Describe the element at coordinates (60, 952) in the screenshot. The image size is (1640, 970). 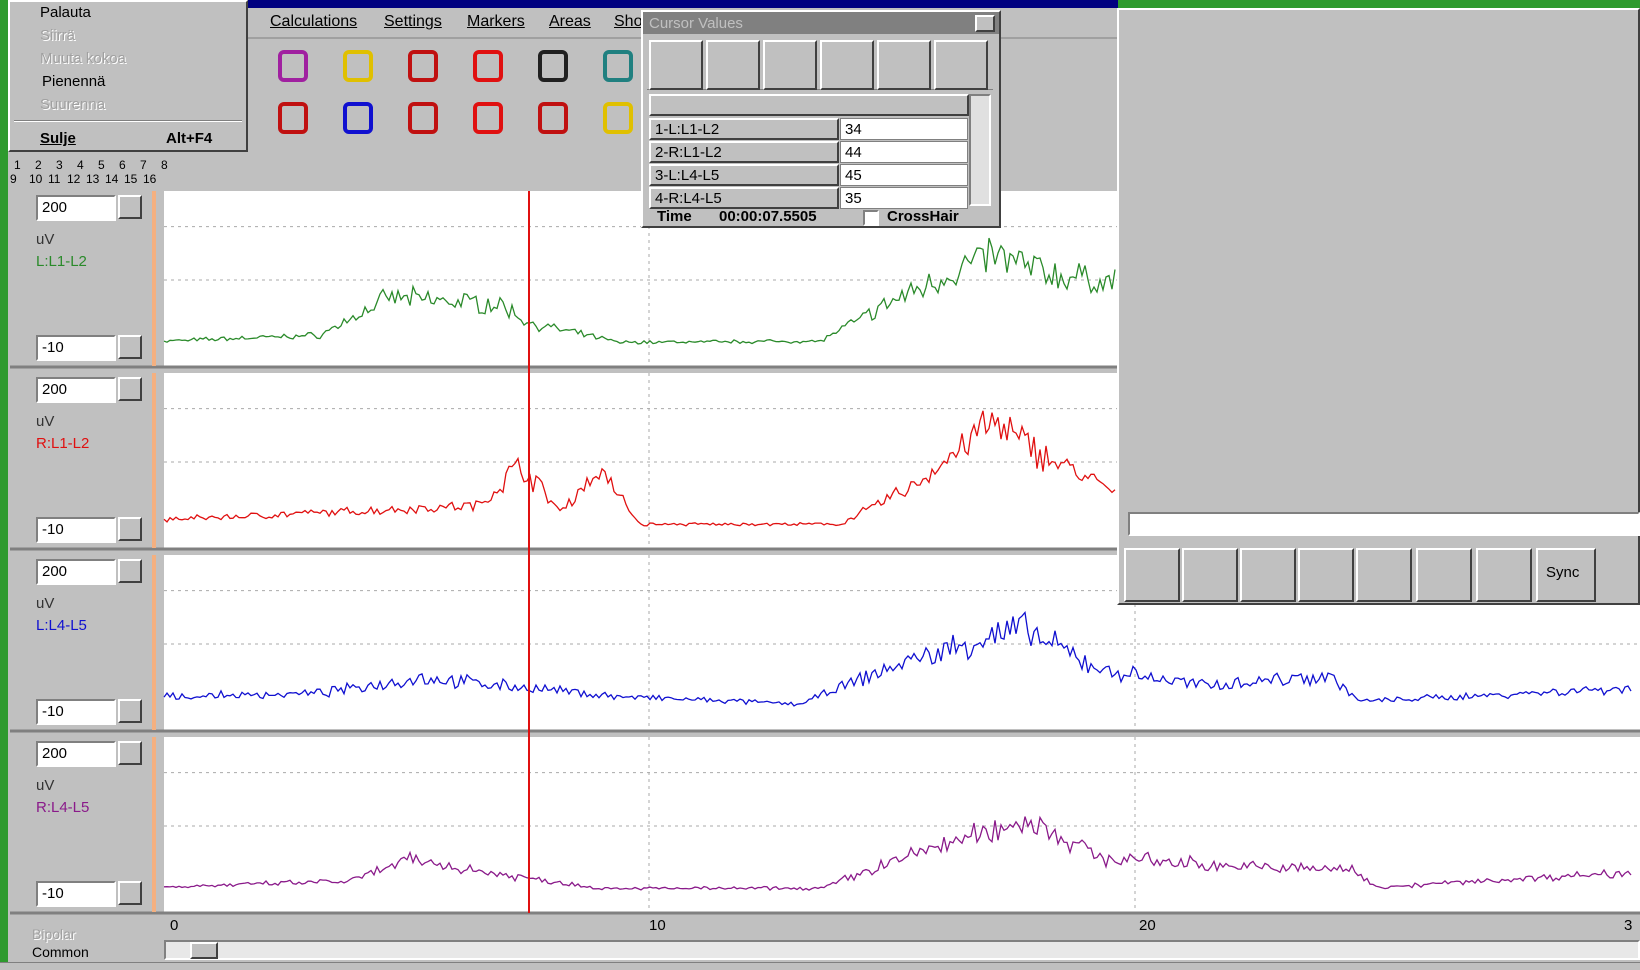
I see `montage-option: Common` at that location.